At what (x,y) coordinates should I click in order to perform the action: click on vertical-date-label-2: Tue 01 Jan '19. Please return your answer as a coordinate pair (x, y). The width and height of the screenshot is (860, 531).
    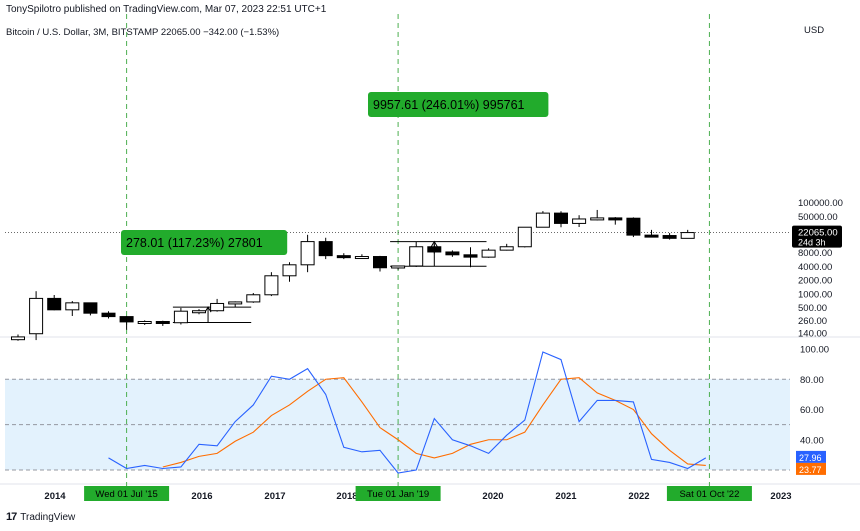
    Looking at the image, I should click on (398, 494).